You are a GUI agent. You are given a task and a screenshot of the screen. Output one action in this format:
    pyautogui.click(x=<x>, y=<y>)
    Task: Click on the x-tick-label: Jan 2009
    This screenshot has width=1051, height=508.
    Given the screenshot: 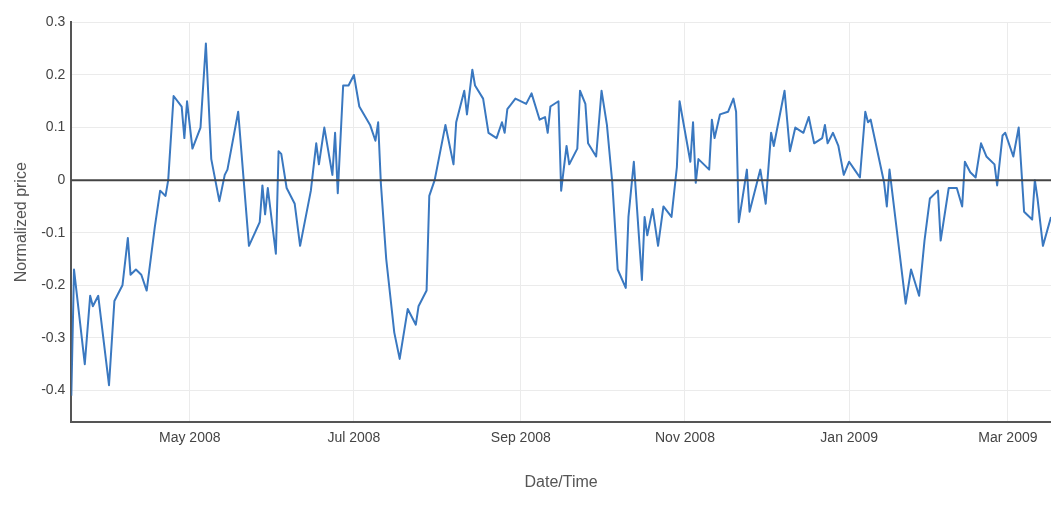 What is the action you would take?
    pyautogui.click(x=849, y=437)
    